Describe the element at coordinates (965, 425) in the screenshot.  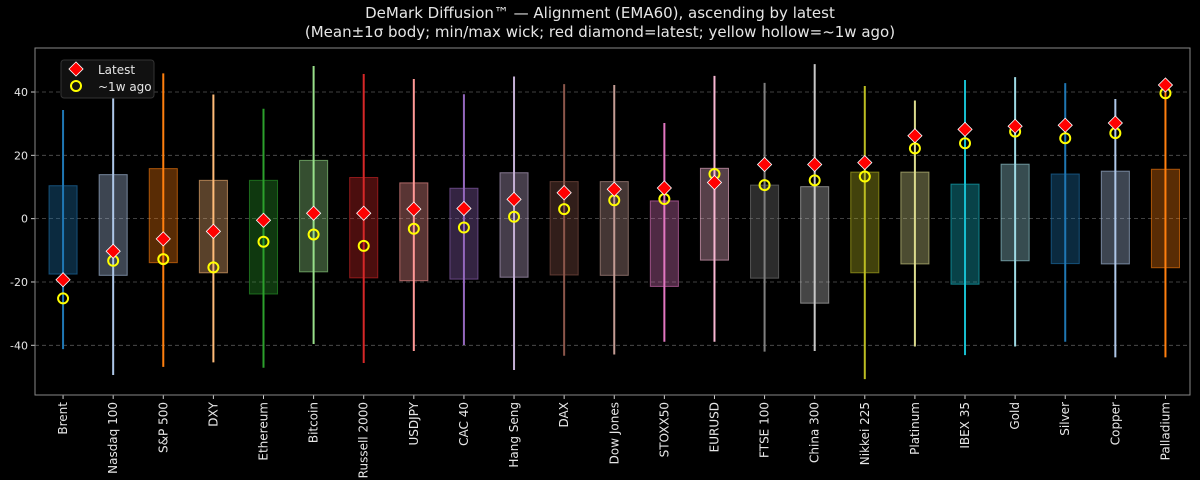
I see `x-tick-label: IBEX 35` at that location.